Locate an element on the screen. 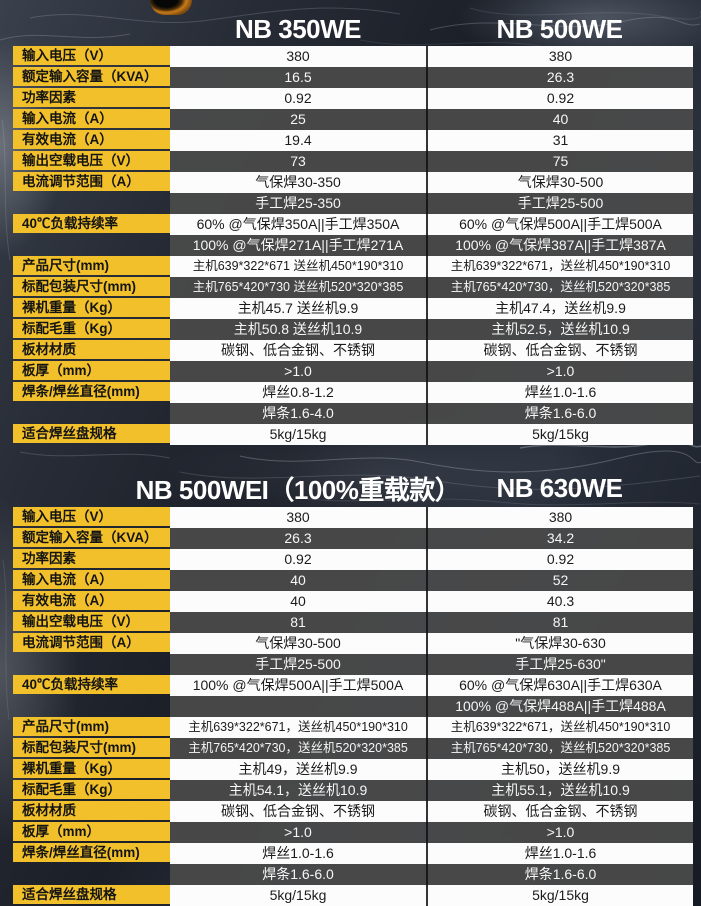 The height and width of the screenshot is (906, 701). table-row: 输出空载电压（V） 73 75 is located at coordinates (353, 161).